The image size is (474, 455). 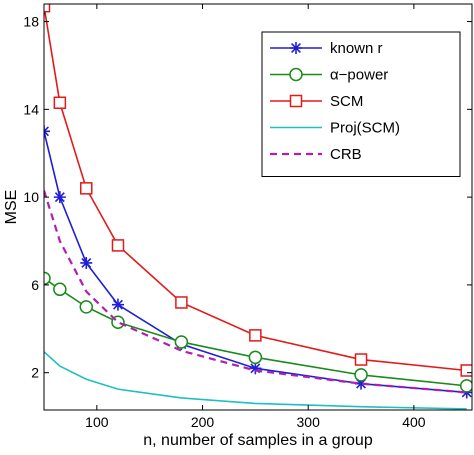 I want to click on x-tick-label: 300, so click(x=309, y=422).